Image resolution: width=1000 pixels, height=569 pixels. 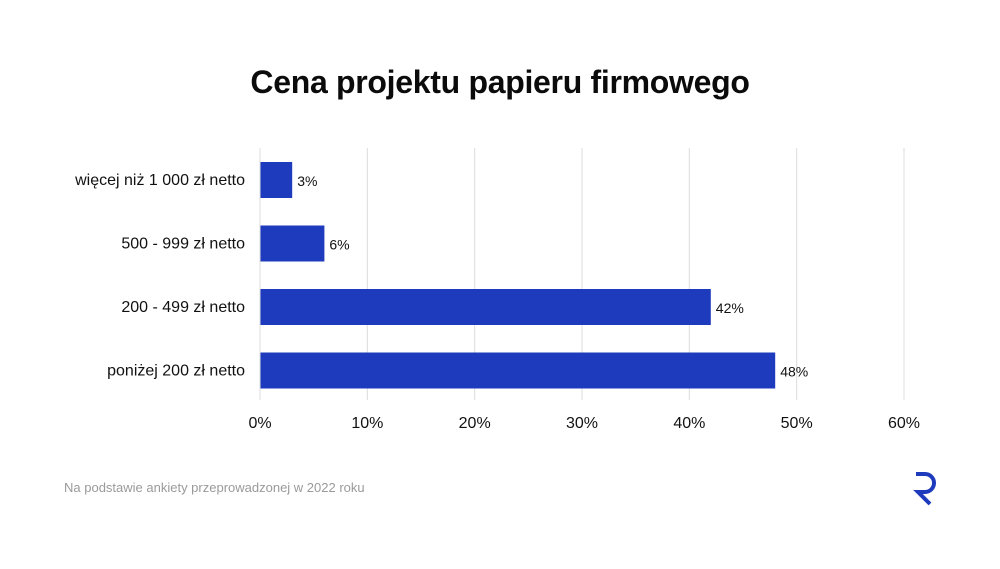 I want to click on x-tick-label: 0%, so click(x=259, y=423).